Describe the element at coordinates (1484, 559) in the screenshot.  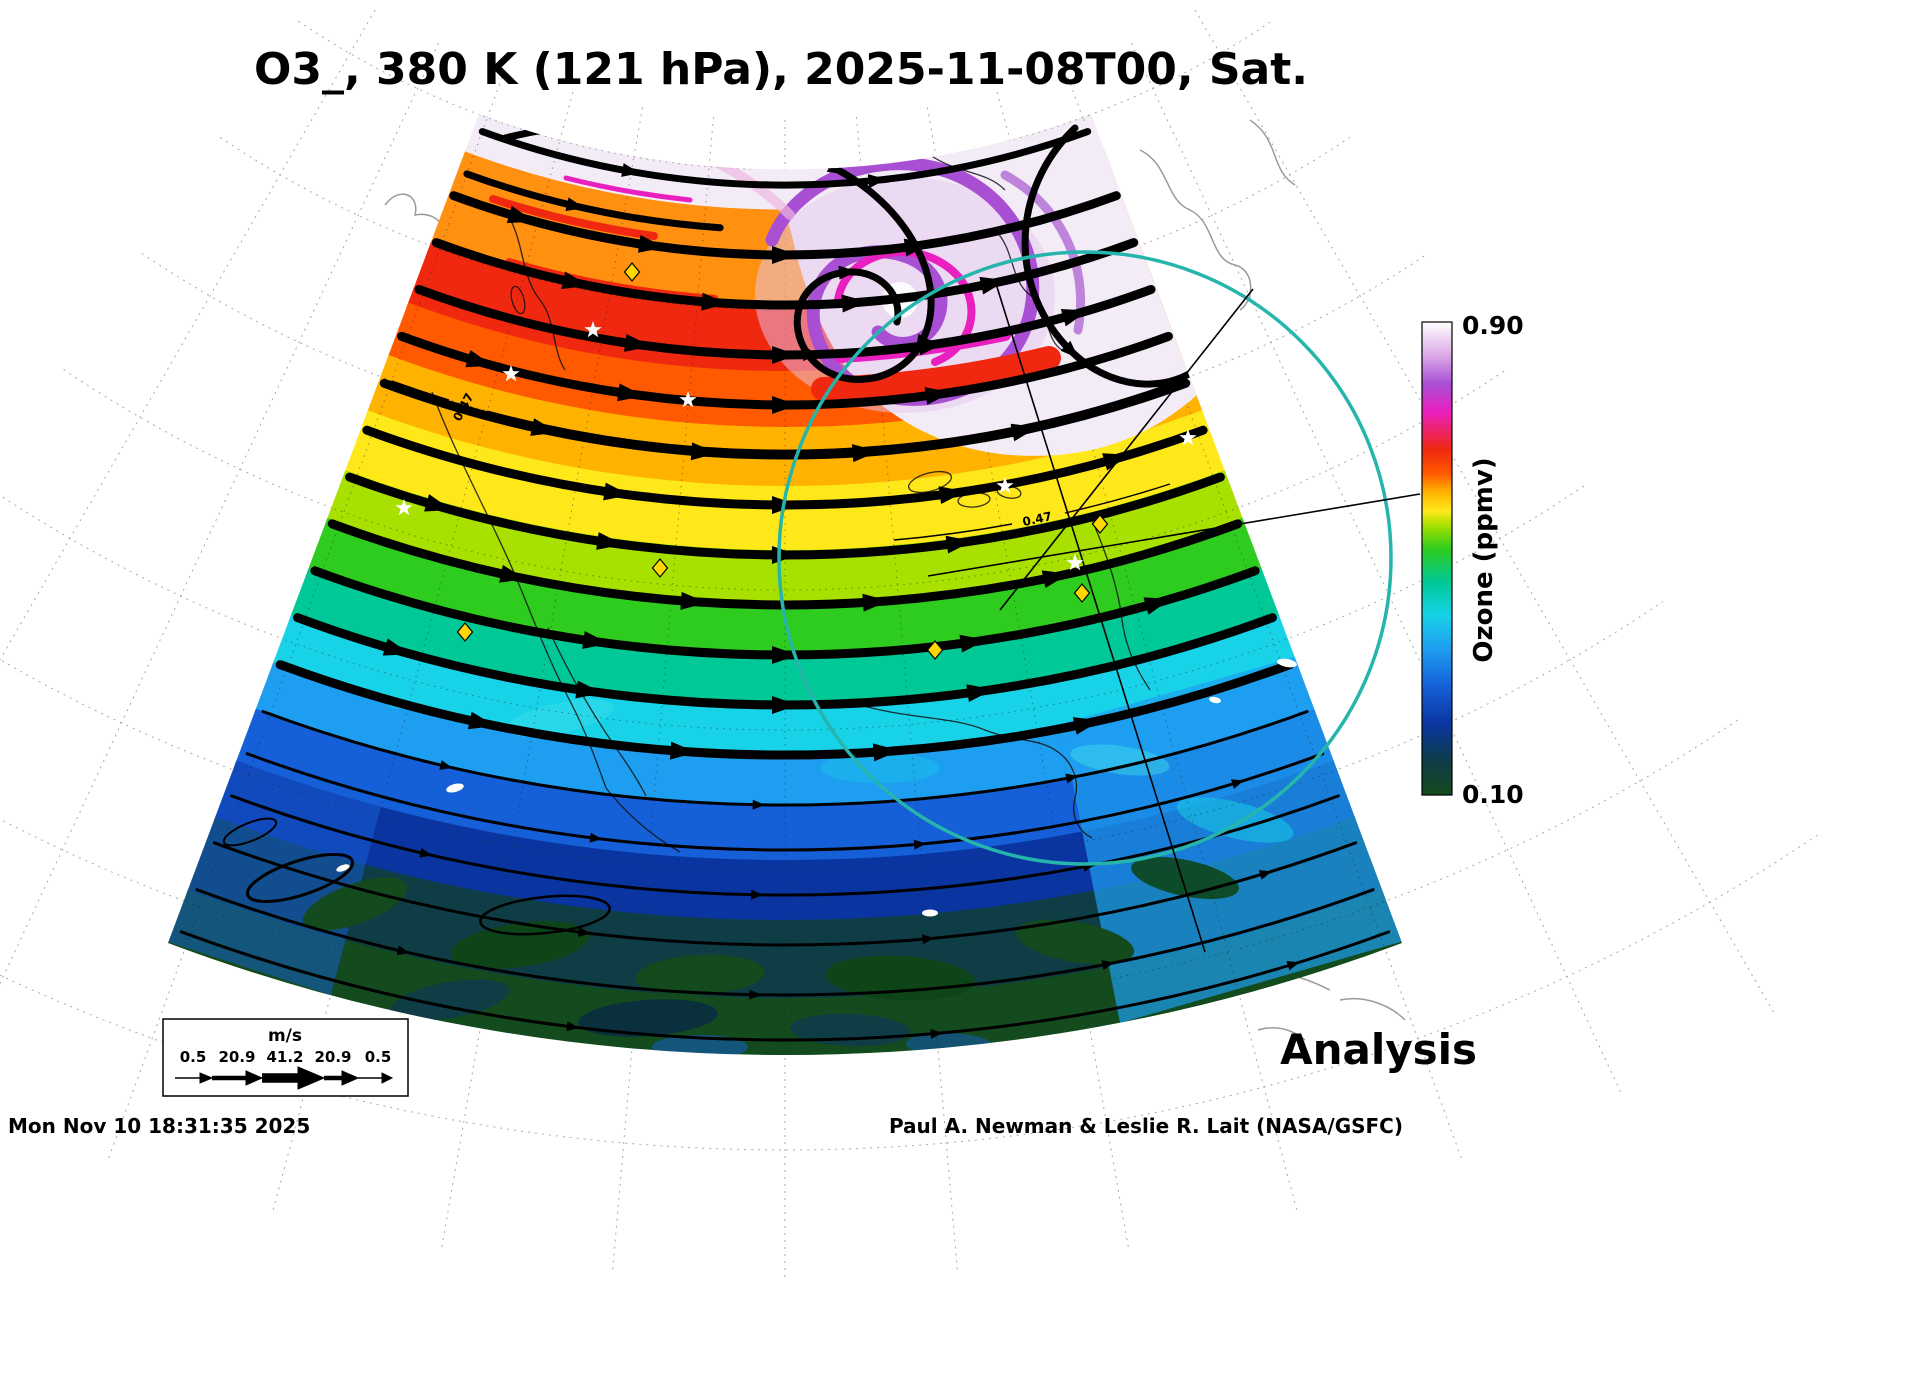
I see `colorbar-label: Ozone (ppmv)` at that location.